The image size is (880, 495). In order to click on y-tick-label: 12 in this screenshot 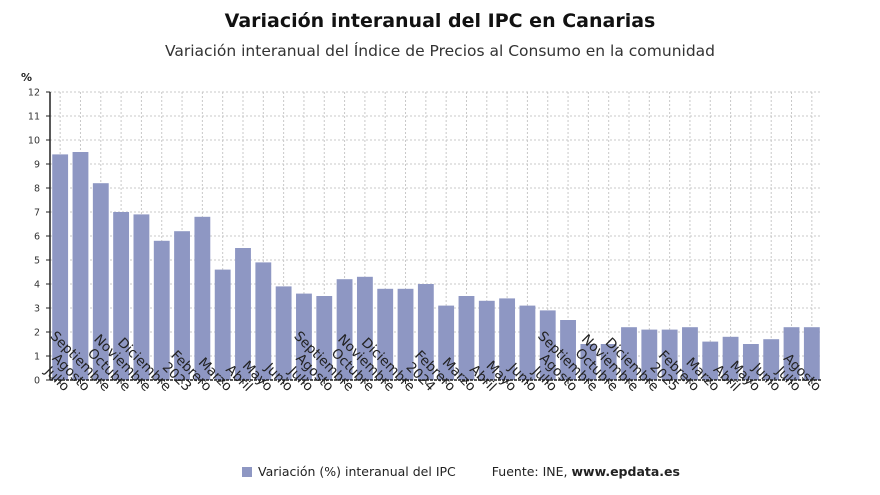, I will do `click(34, 93)`.